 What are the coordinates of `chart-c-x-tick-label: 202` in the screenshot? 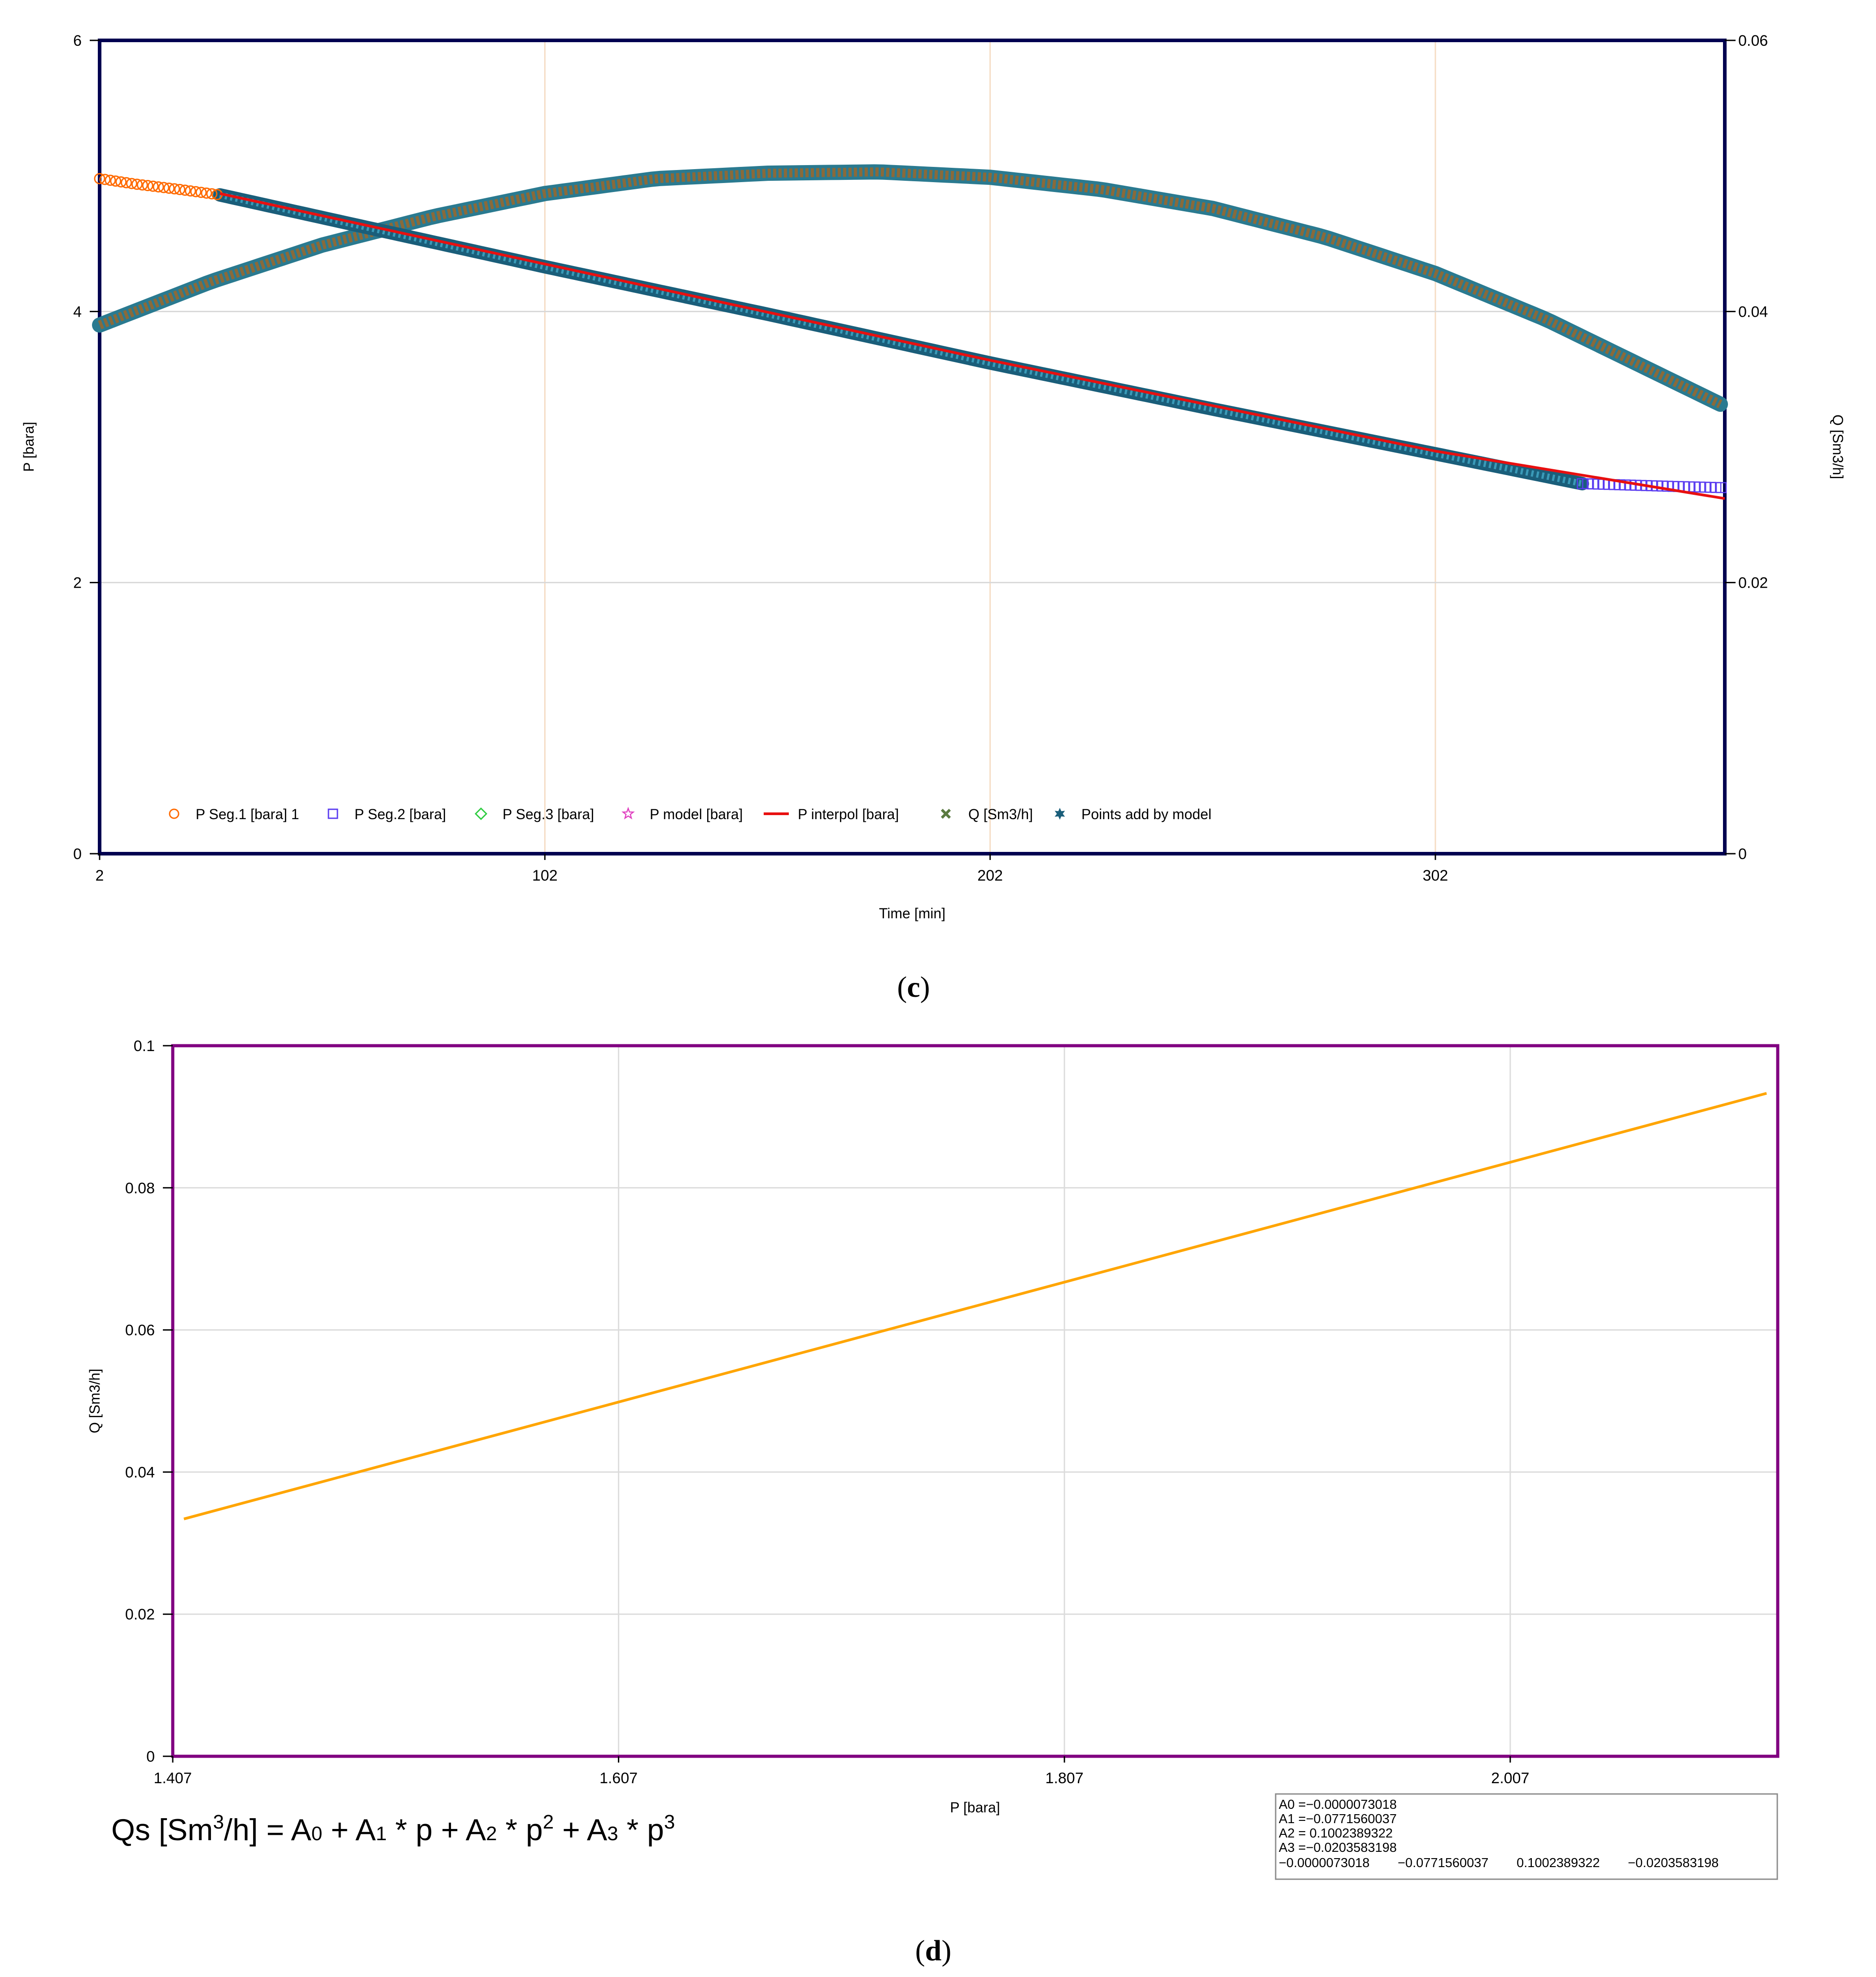 It's located at (990, 875).